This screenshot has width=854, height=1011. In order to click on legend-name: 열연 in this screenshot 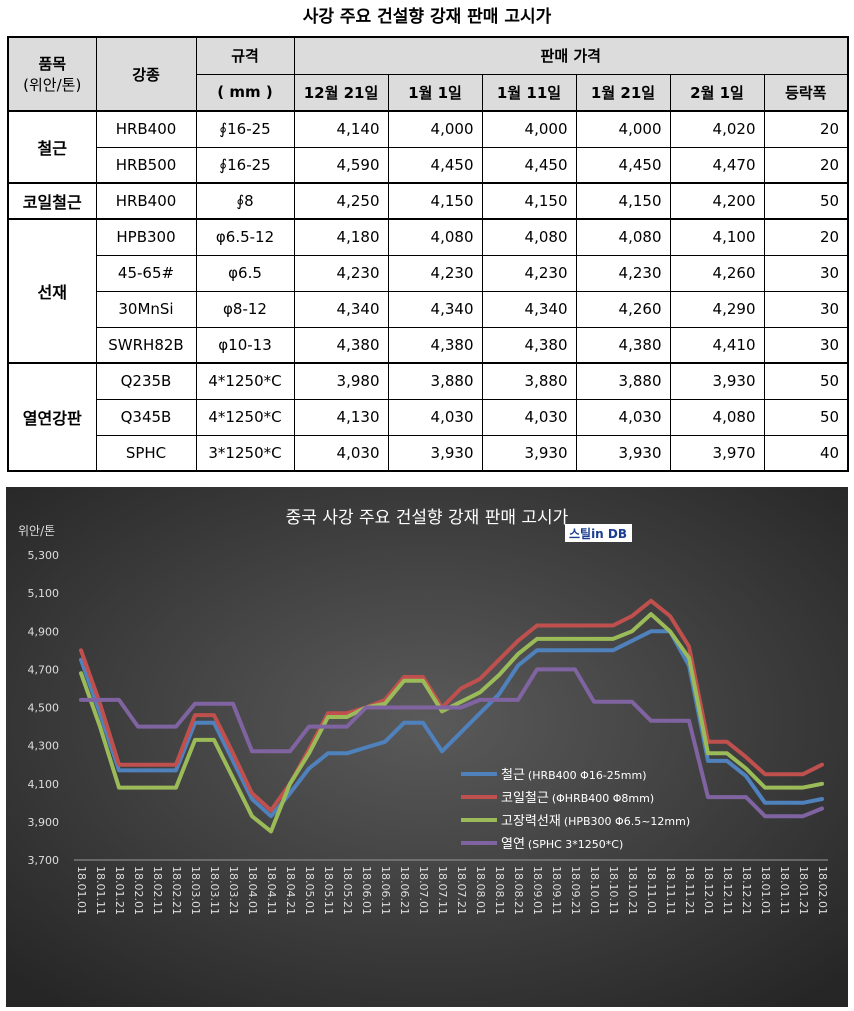, I will do `click(513, 844)`.